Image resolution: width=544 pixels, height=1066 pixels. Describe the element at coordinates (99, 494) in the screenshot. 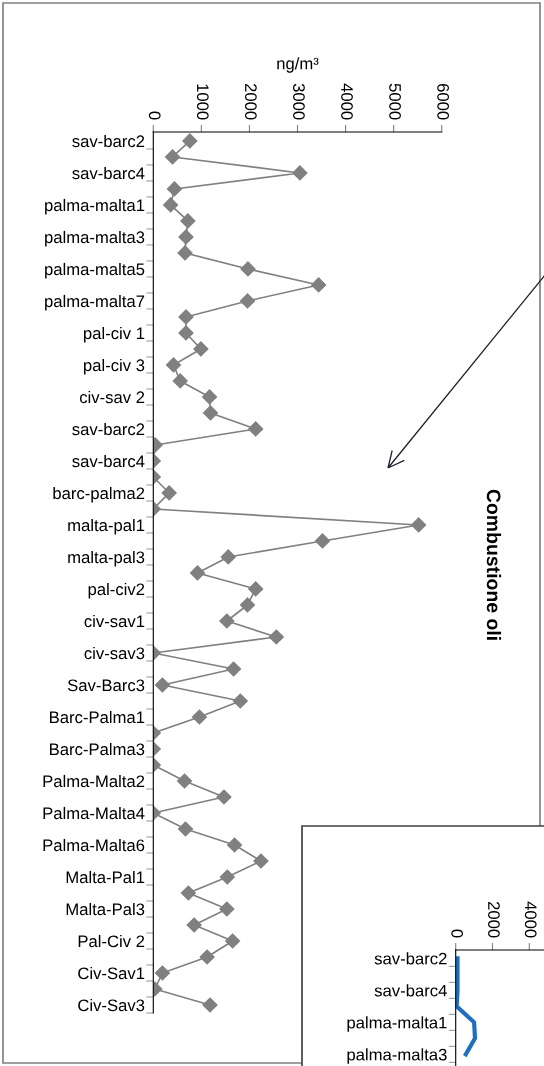

I see `y-tick-label: barc-palma2` at that location.